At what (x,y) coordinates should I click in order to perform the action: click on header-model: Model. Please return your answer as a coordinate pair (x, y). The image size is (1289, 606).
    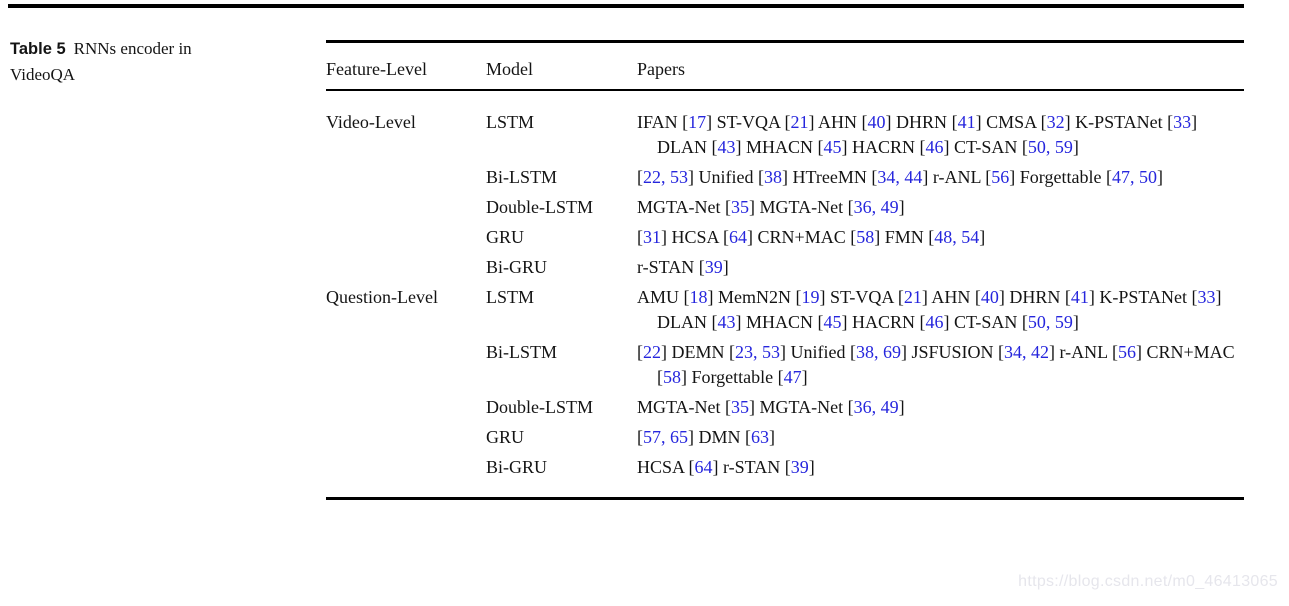
    Looking at the image, I should click on (561, 66).